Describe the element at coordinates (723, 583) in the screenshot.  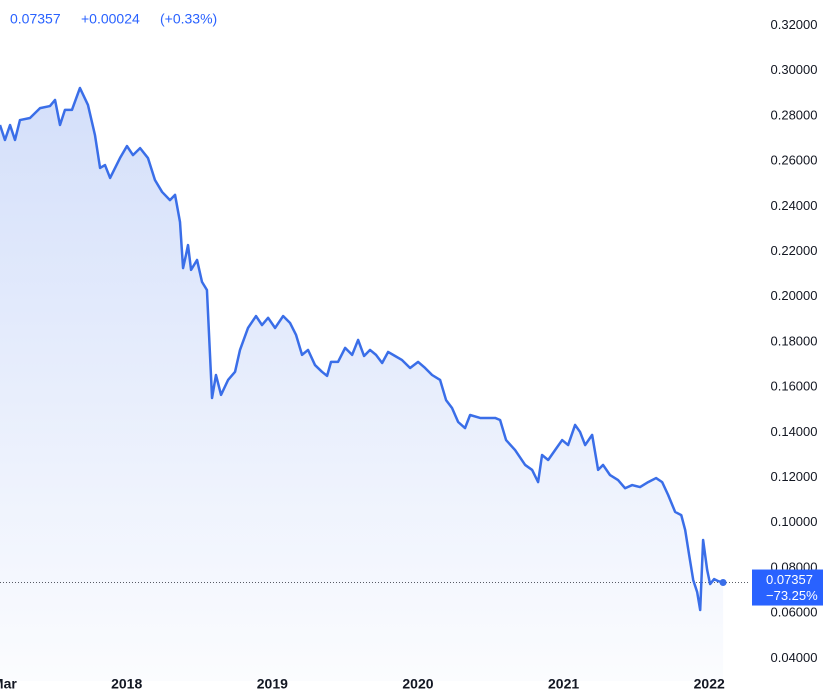
I see `last-point` at that location.